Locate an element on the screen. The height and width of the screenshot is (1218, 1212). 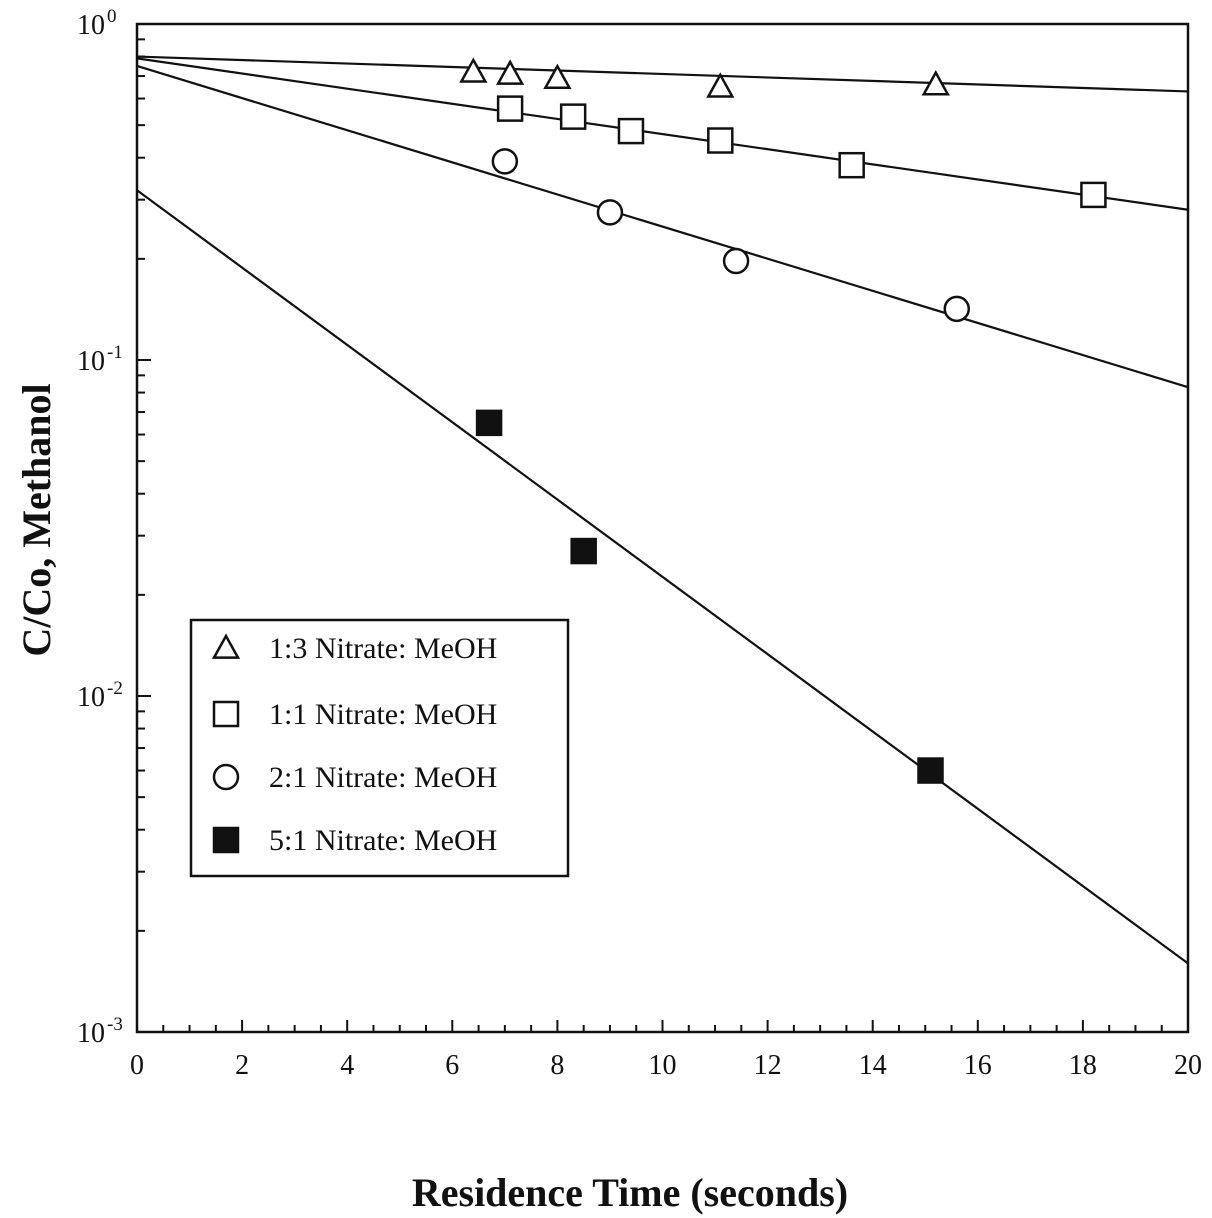
x-tick-label: 16 is located at coordinates (978, 1065).